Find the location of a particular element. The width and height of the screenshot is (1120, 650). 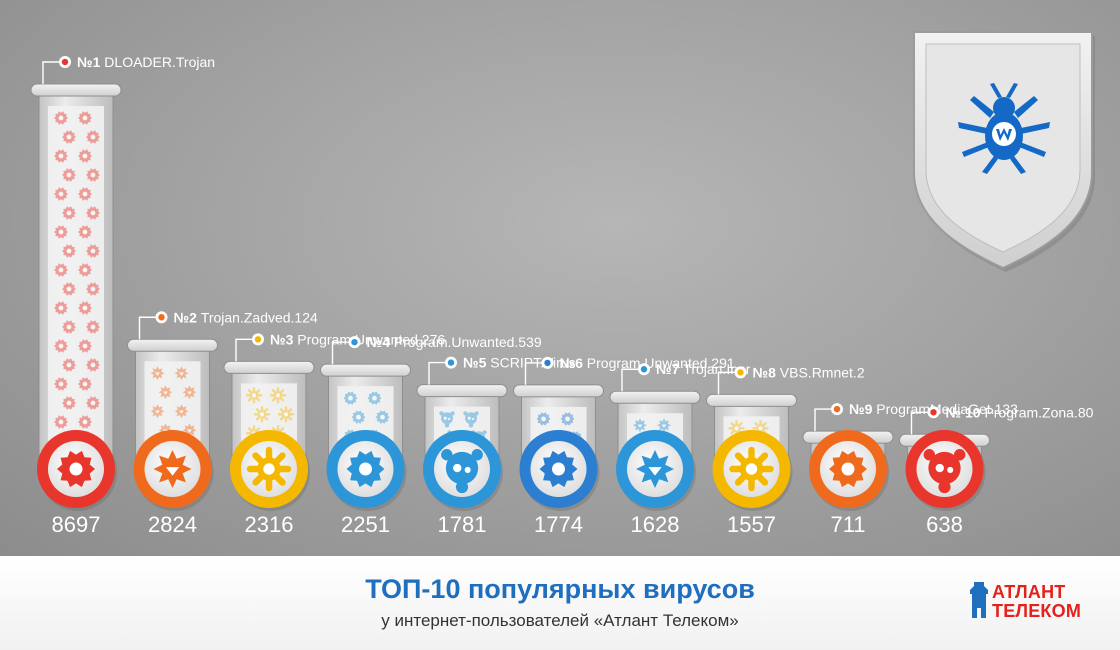

value-label: 2824 is located at coordinates (172, 524).